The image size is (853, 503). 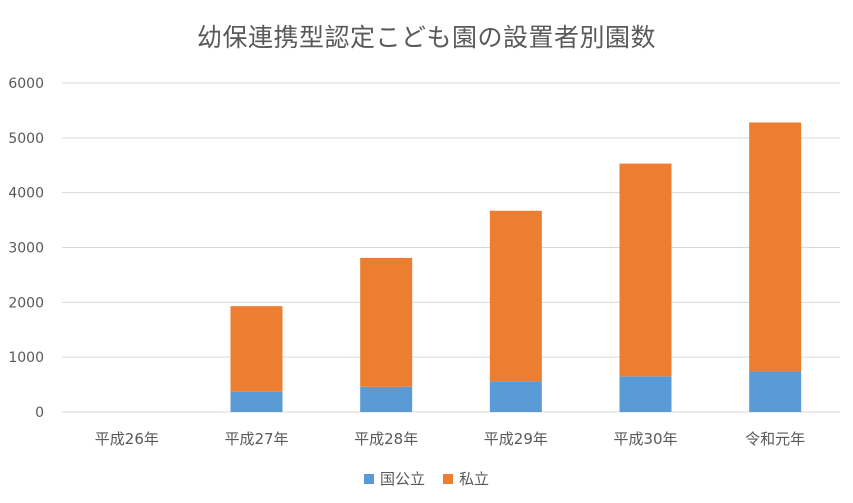 What do you see at coordinates (402, 479) in the screenshot?
I see `legend-label-public: 国公立` at bounding box center [402, 479].